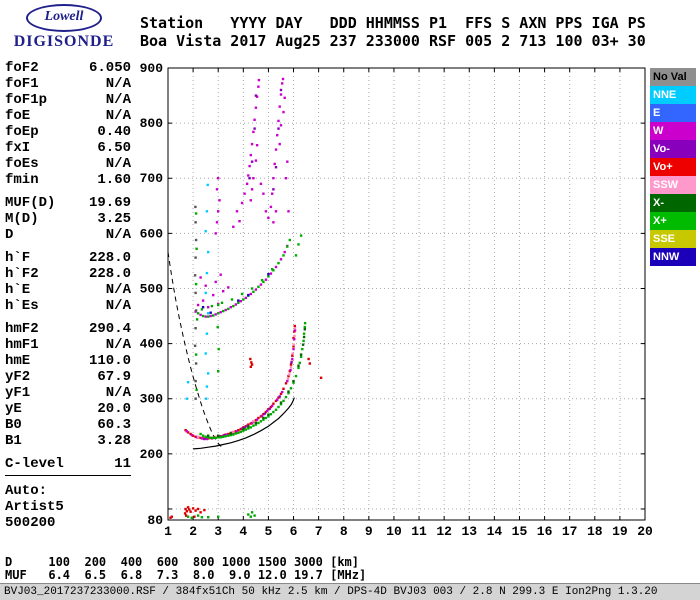  Describe the element at coordinates (68, 329) in the screenshot. I see `param-row-hmf2: hmF2 290.4` at that location.